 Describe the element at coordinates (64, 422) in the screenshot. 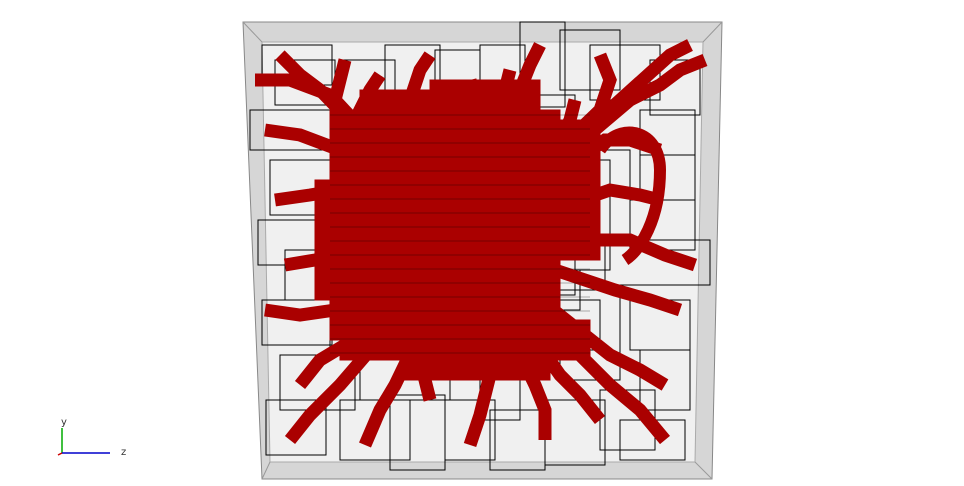

I see `y-axis-label: y` at that location.